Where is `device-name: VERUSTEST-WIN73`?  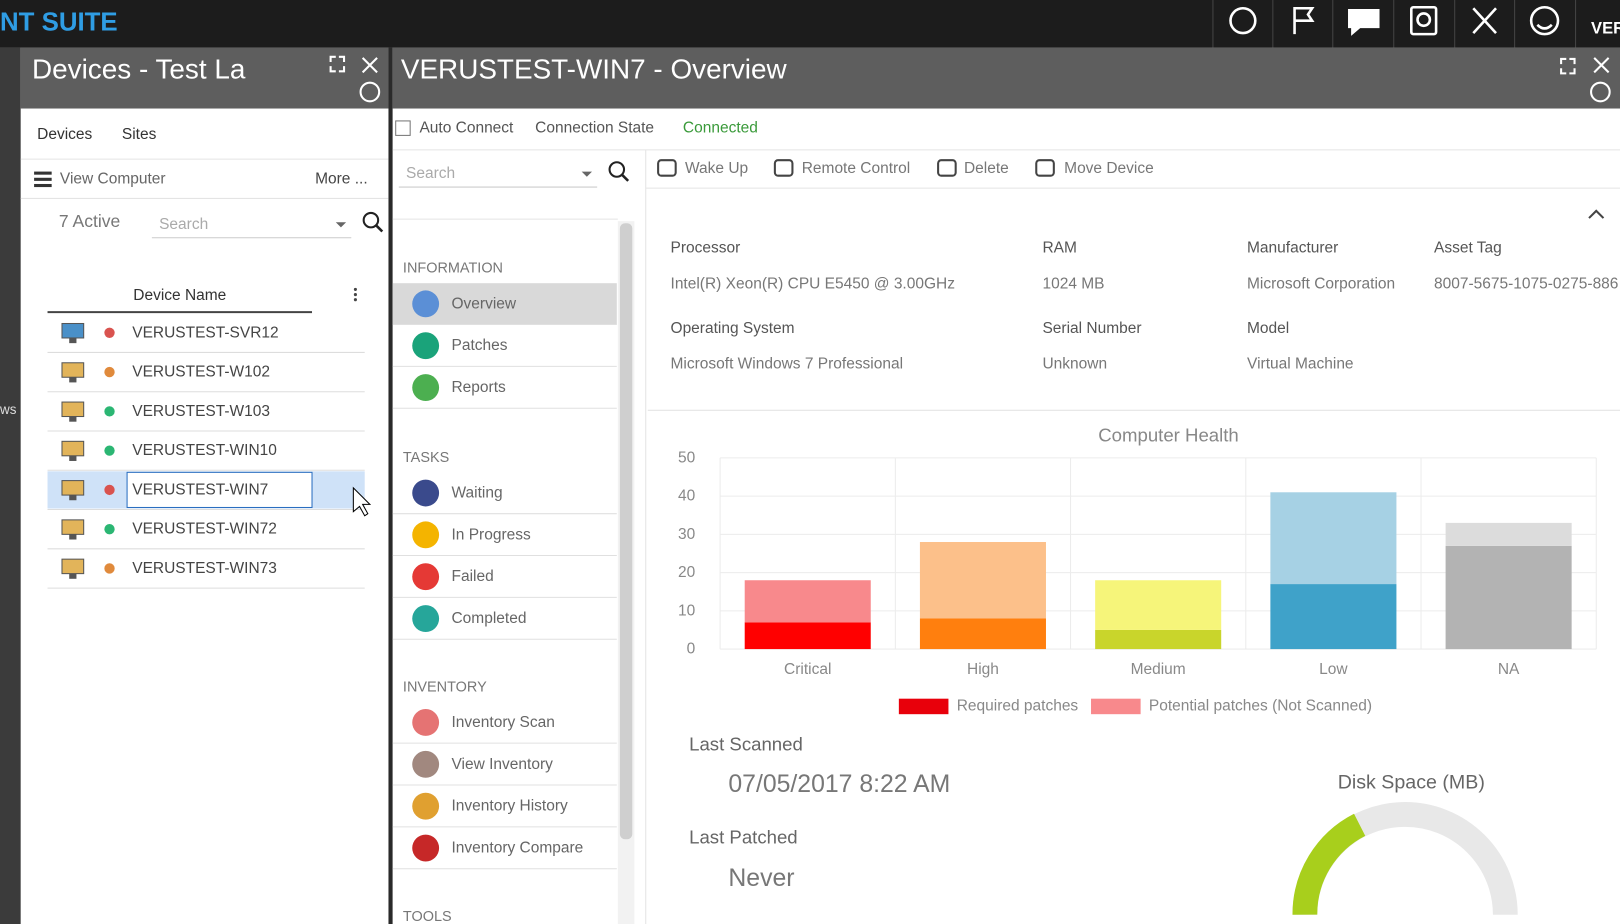
device-name: VERUSTEST-WIN73 is located at coordinates (204, 568).